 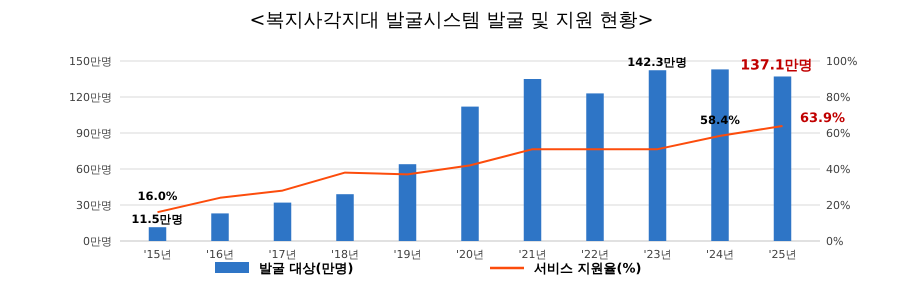 What do you see at coordinates (306, 269) in the screenshot?
I see `legend-label: 발굴 대상(만명)` at bounding box center [306, 269].